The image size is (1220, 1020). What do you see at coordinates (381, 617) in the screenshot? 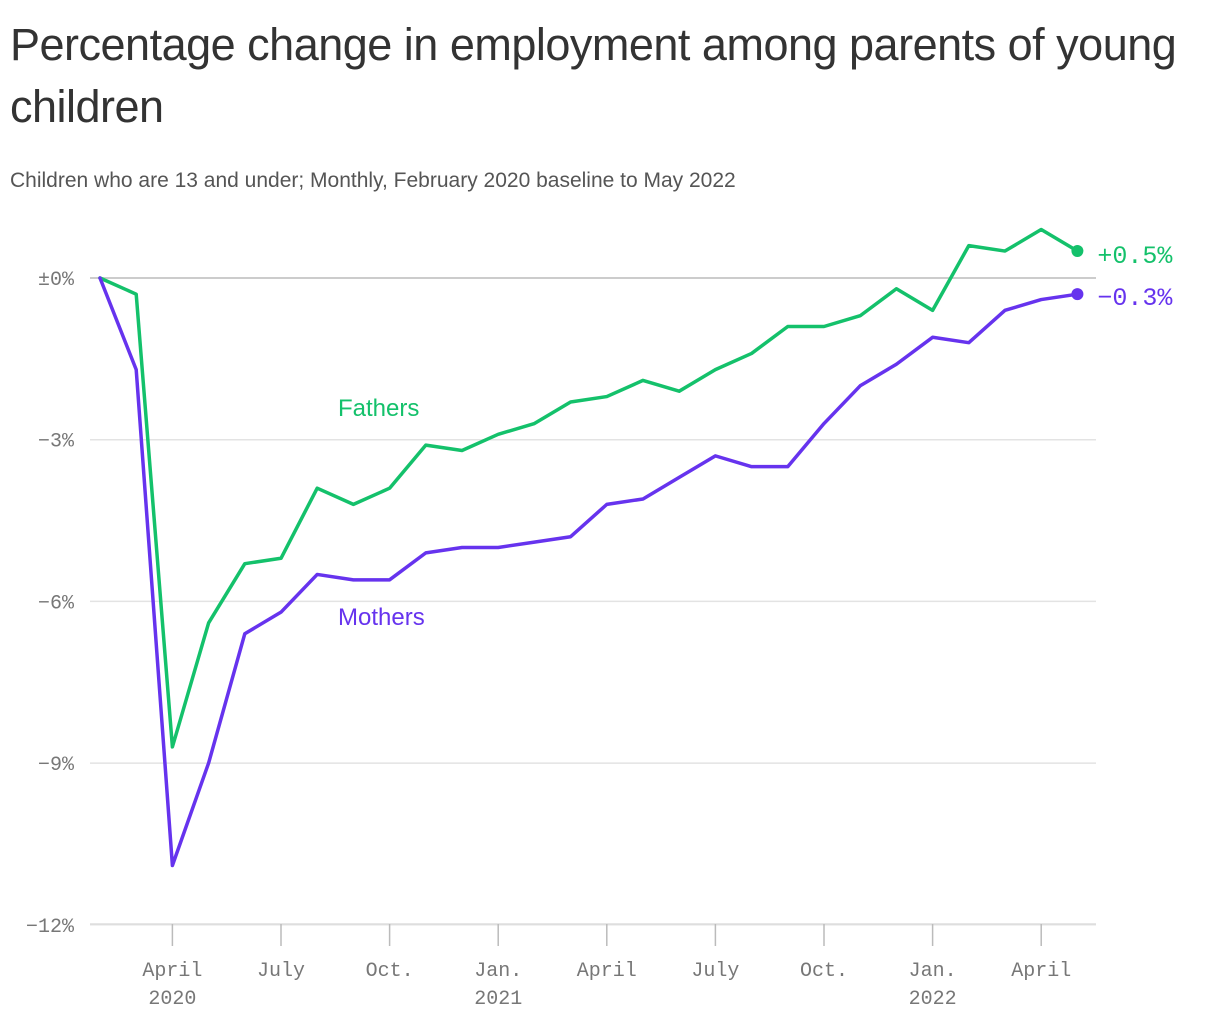
I see `series-name-label: Mothers` at bounding box center [381, 617].